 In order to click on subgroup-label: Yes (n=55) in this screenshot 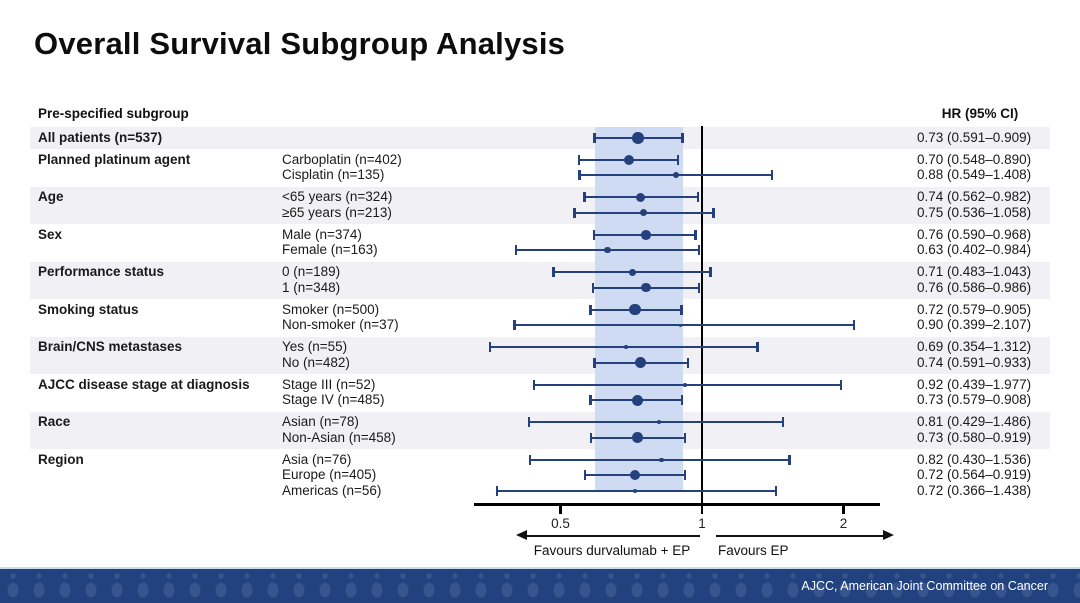, I will do `click(315, 347)`.